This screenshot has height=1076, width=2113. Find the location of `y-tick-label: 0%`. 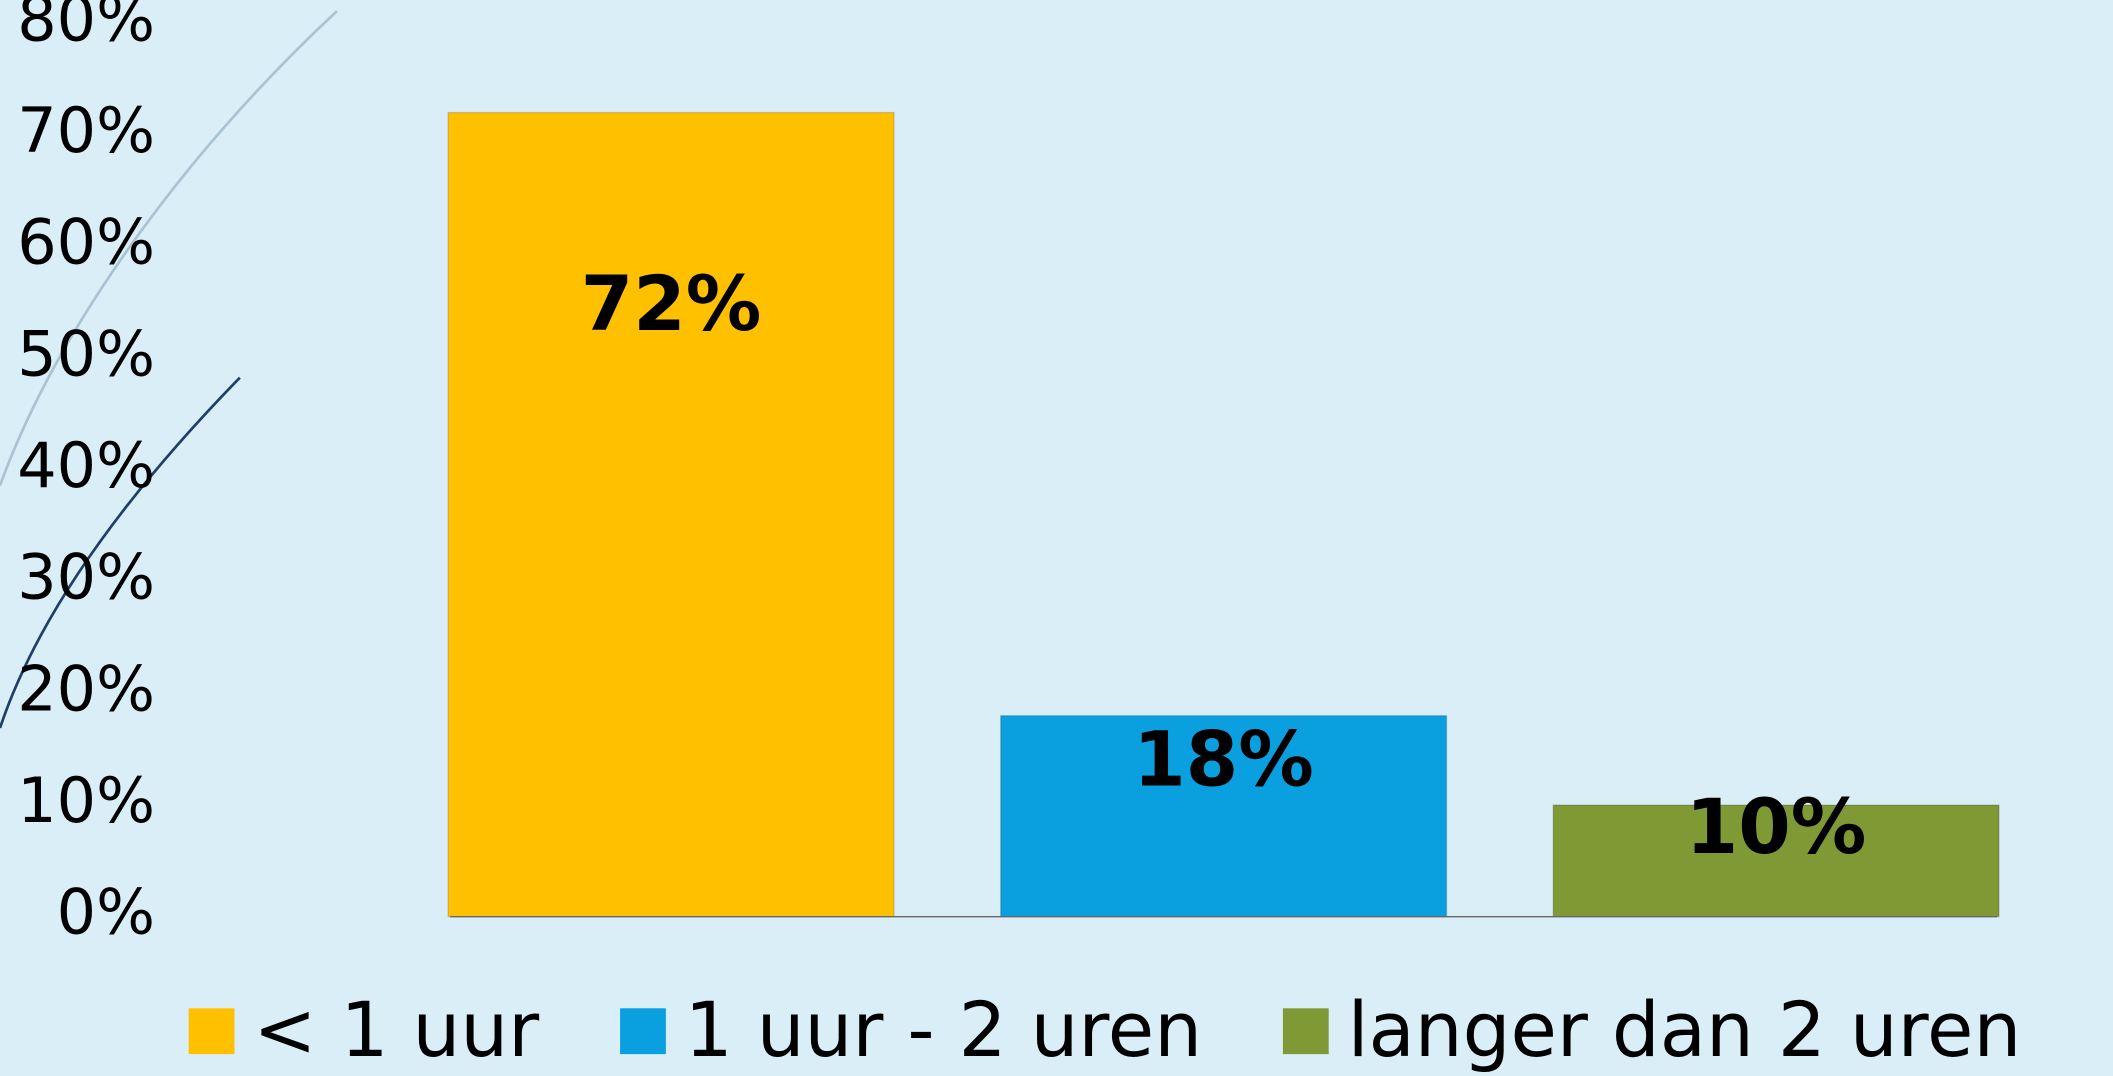

y-tick-label: 0% is located at coordinates (106, 912).